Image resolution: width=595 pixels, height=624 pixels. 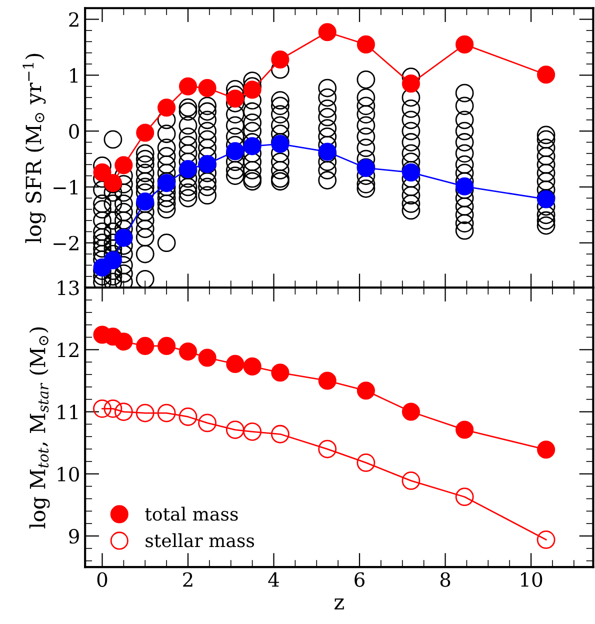 What do you see at coordinates (74, 536) in the screenshot?
I see `y-tick-label: 9` at bounding box center [74, 536].